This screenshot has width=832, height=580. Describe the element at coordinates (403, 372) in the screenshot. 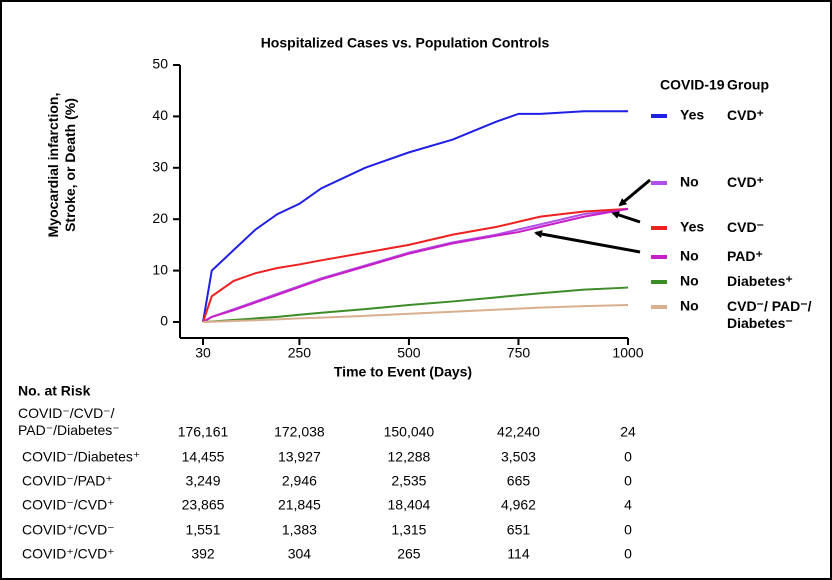

I see `x-axis-label: Time to Event (Days)` at that location.